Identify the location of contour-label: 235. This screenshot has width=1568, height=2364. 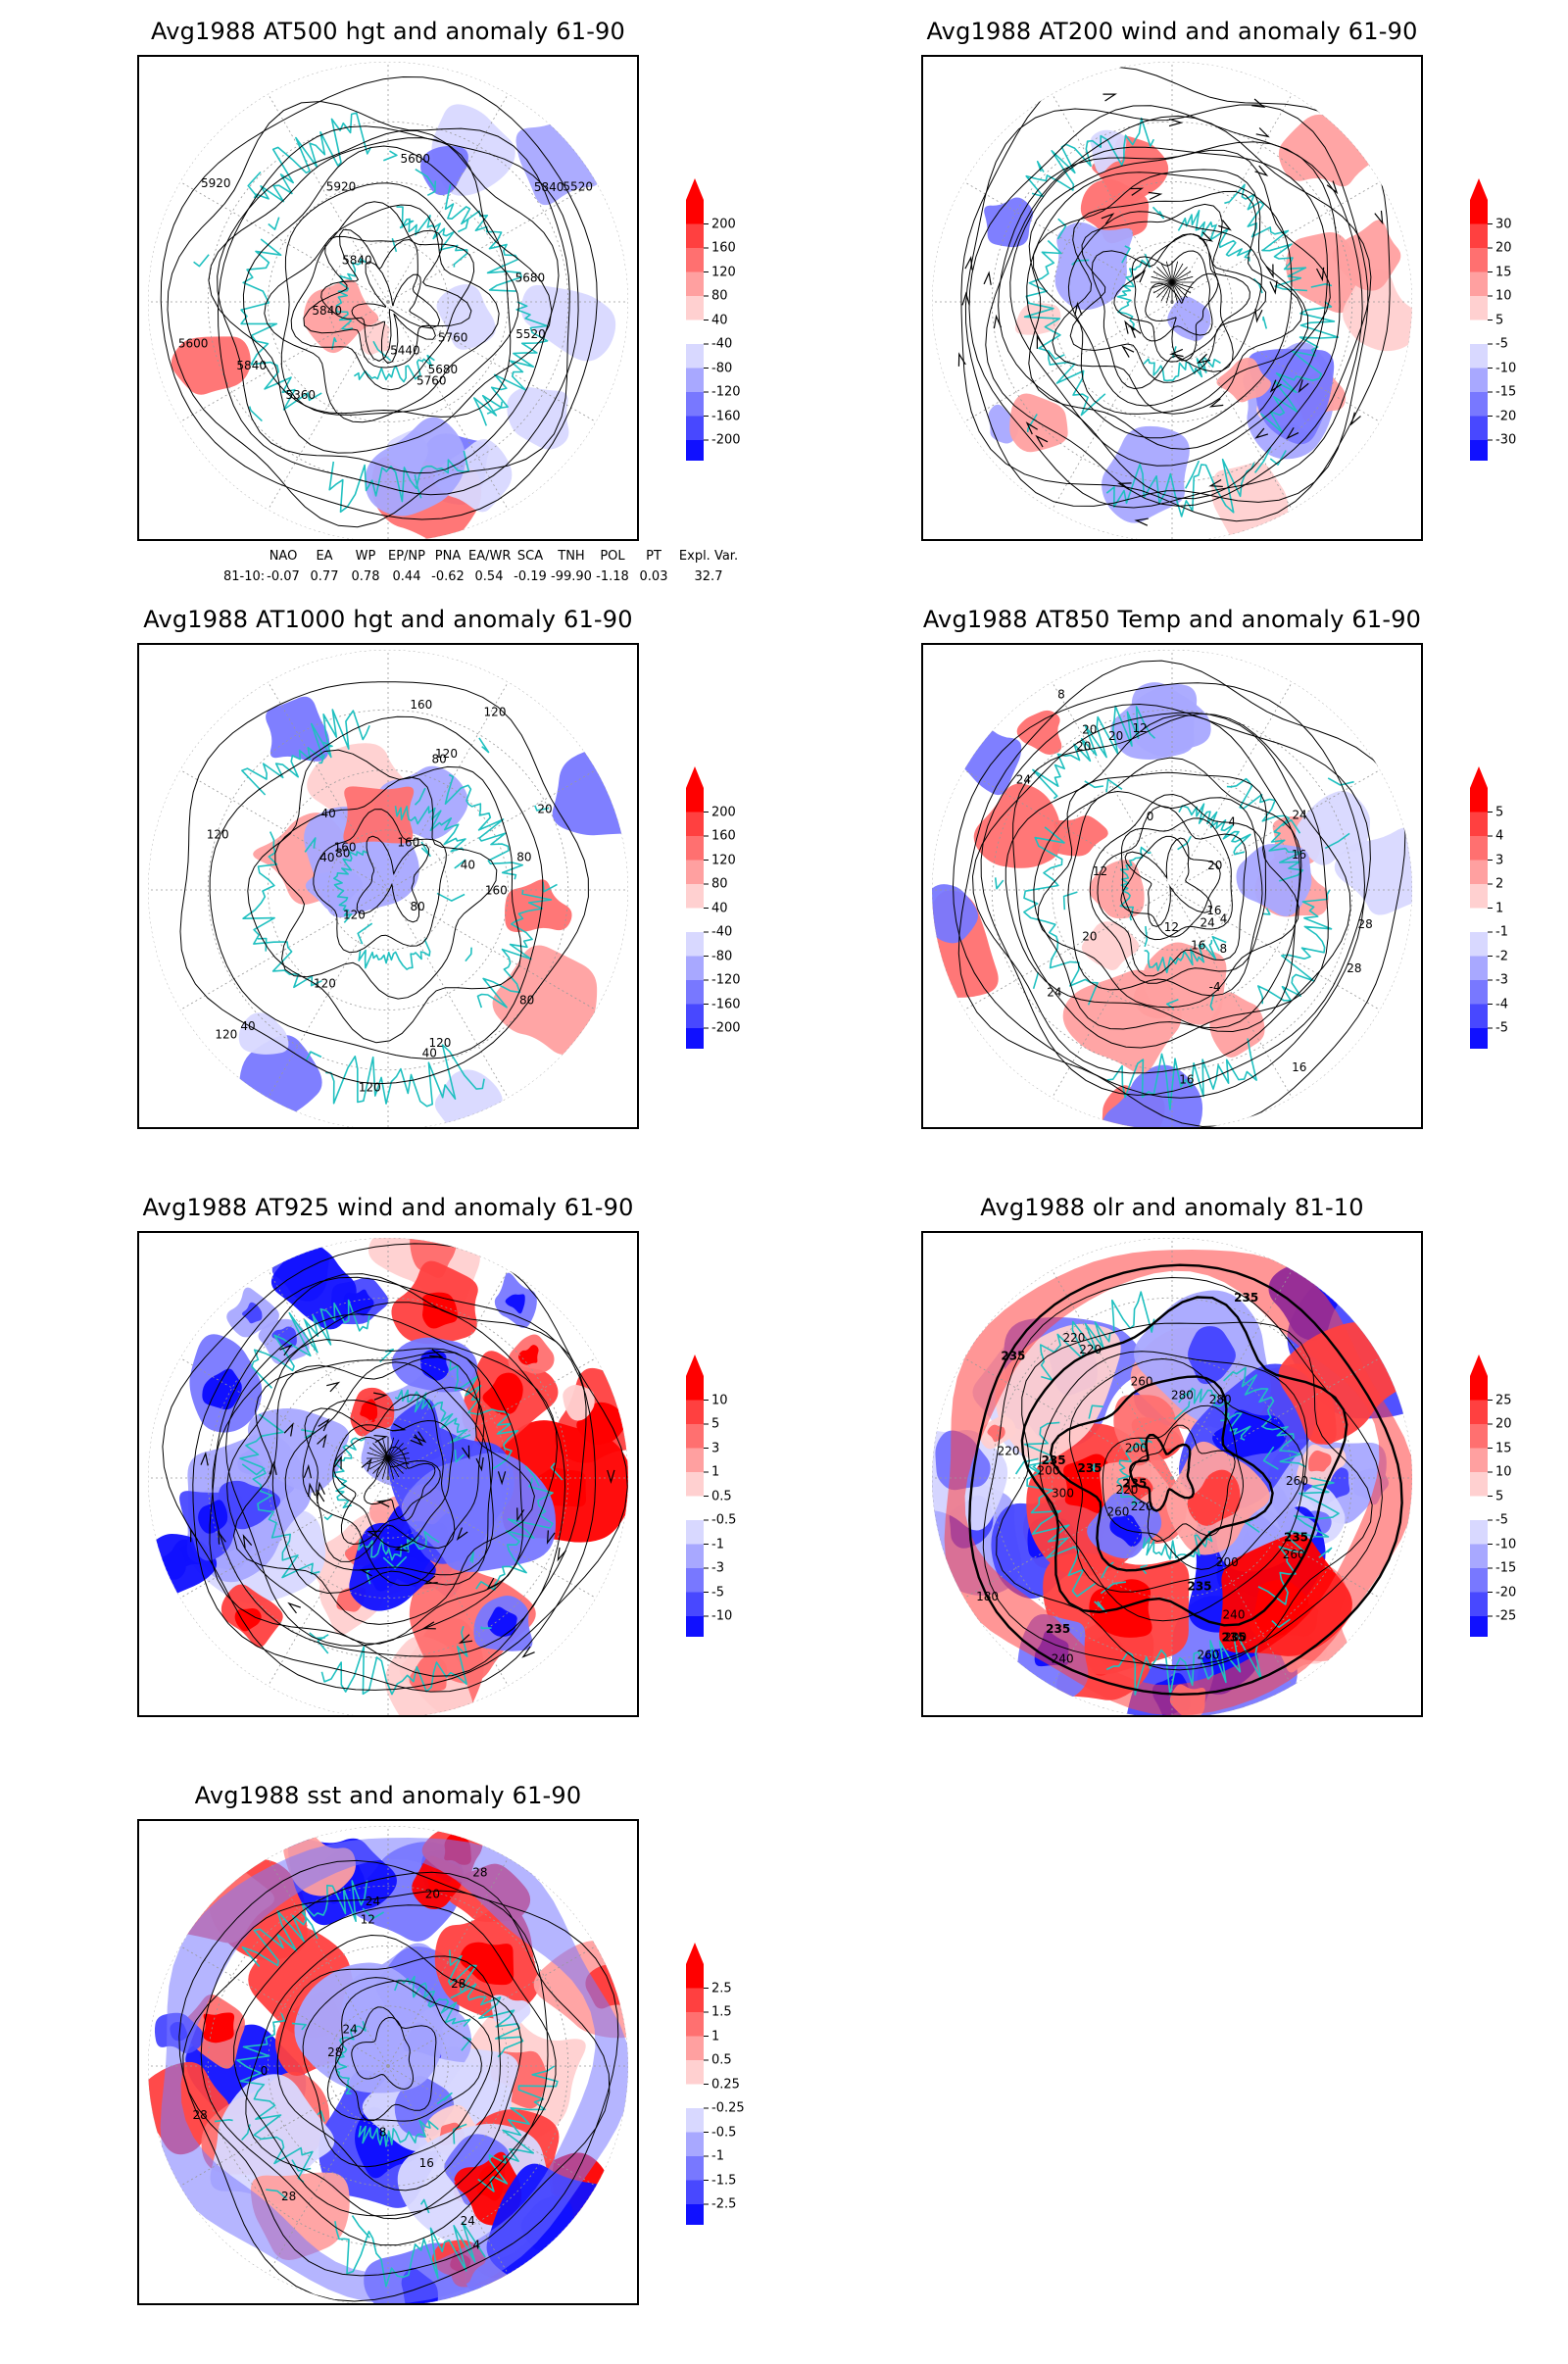
(1296, 1538).